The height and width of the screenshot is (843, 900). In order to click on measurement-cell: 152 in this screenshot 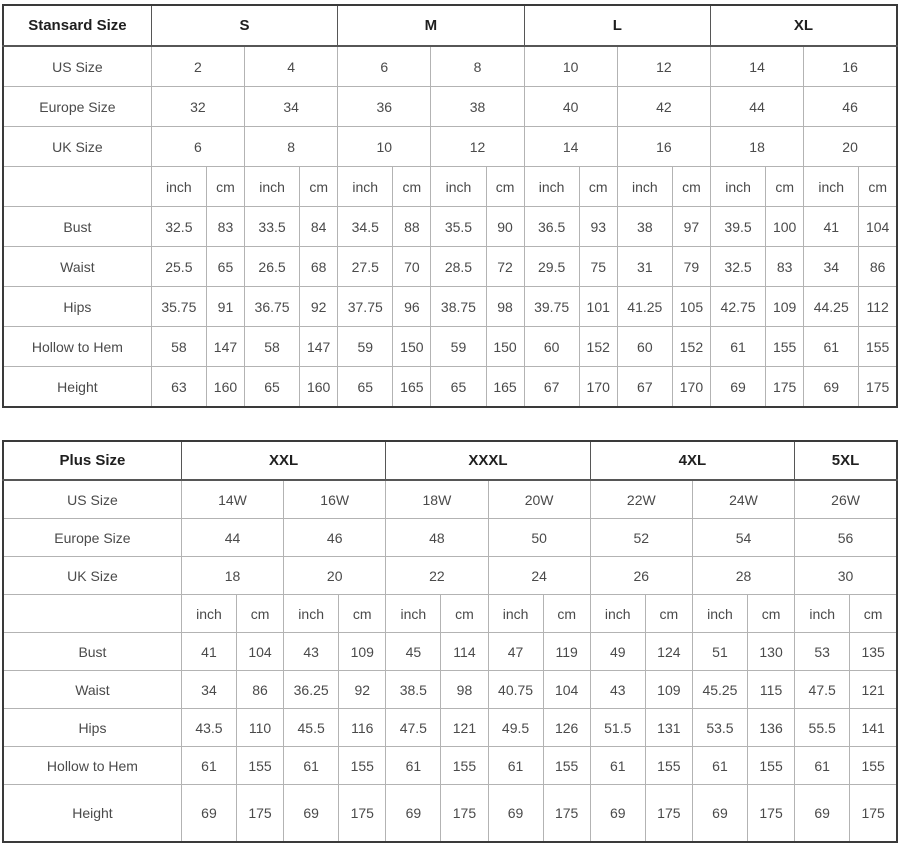, I will do `click(691, 346)`.